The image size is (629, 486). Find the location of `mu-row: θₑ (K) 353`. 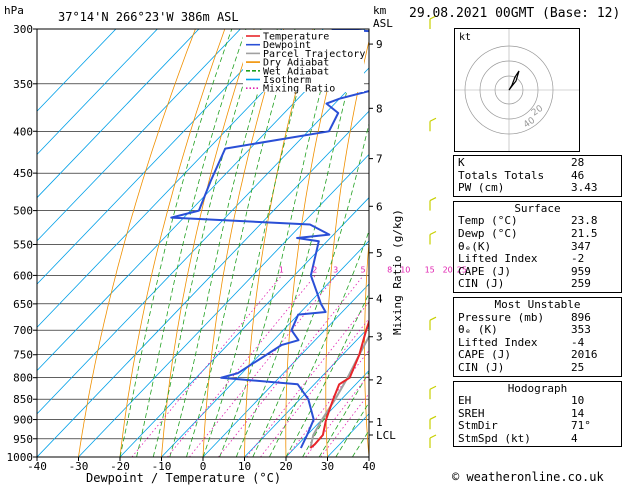

mu-row: θₑ (K) 353 is located at coordinates (537, 330).